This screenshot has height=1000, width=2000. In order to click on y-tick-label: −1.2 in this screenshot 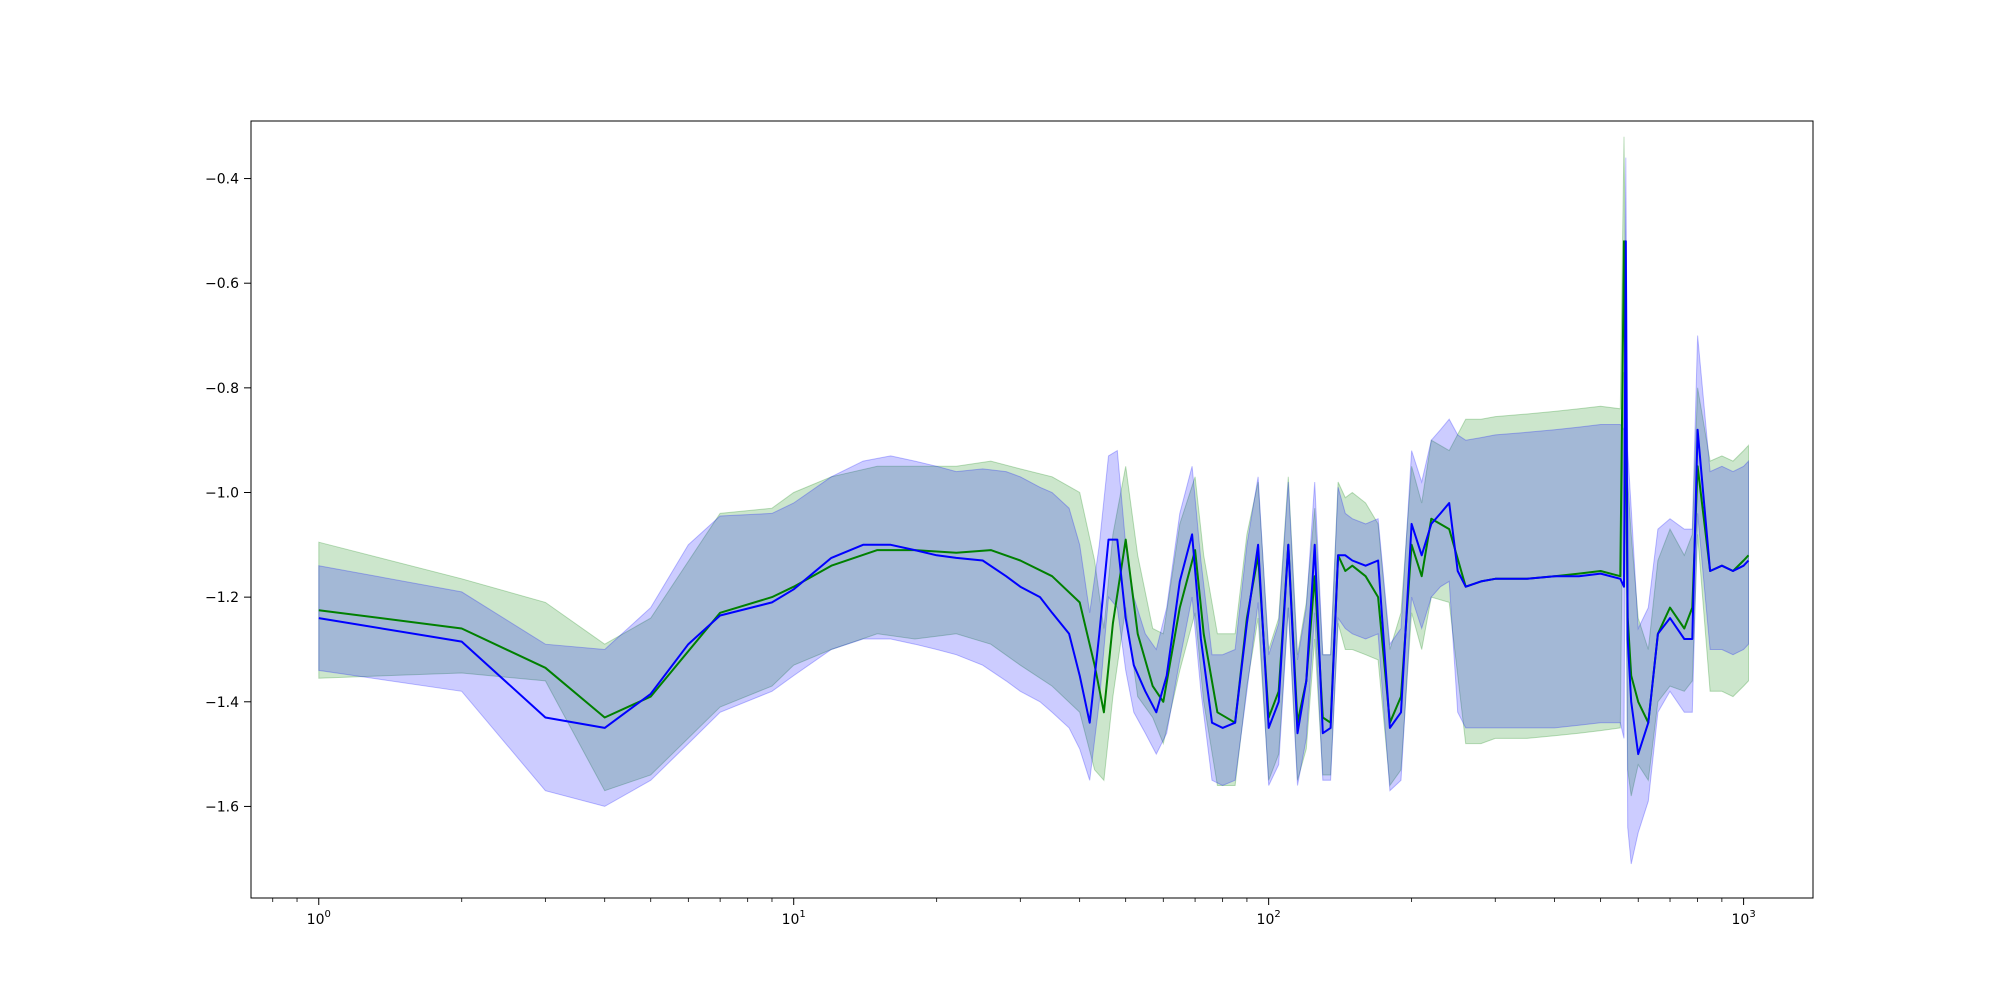, I will do `click(222, 598)`.